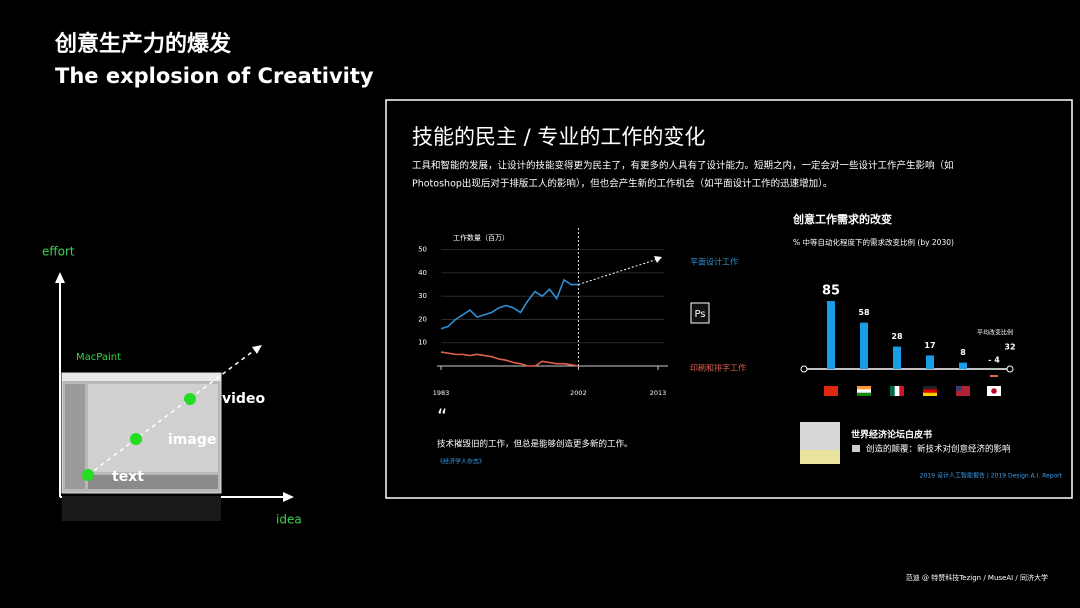 Image resolution: width=1080 pixels, height=608 pixels. Describe the element at coordinates (422, 319) in the screenshot. I see `y-tick-label: 20` at that location.